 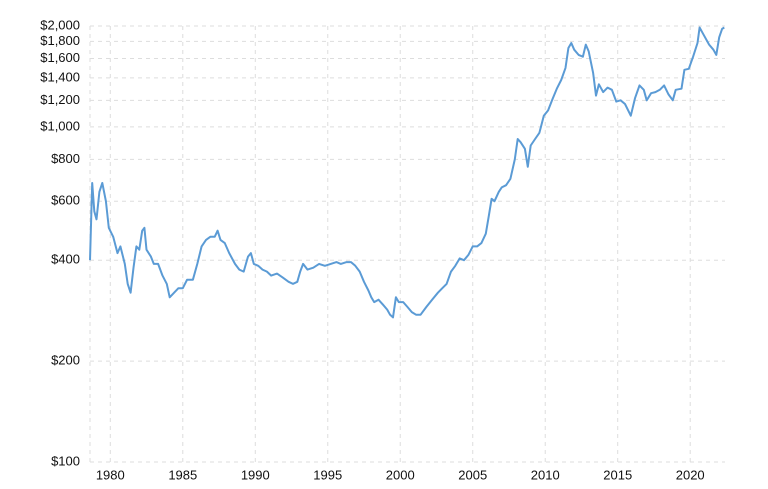 What do you see at coordinates (110, 474) in the screenshot?
I see `x-tick-label: 1980` at bounding box center [110, 474].